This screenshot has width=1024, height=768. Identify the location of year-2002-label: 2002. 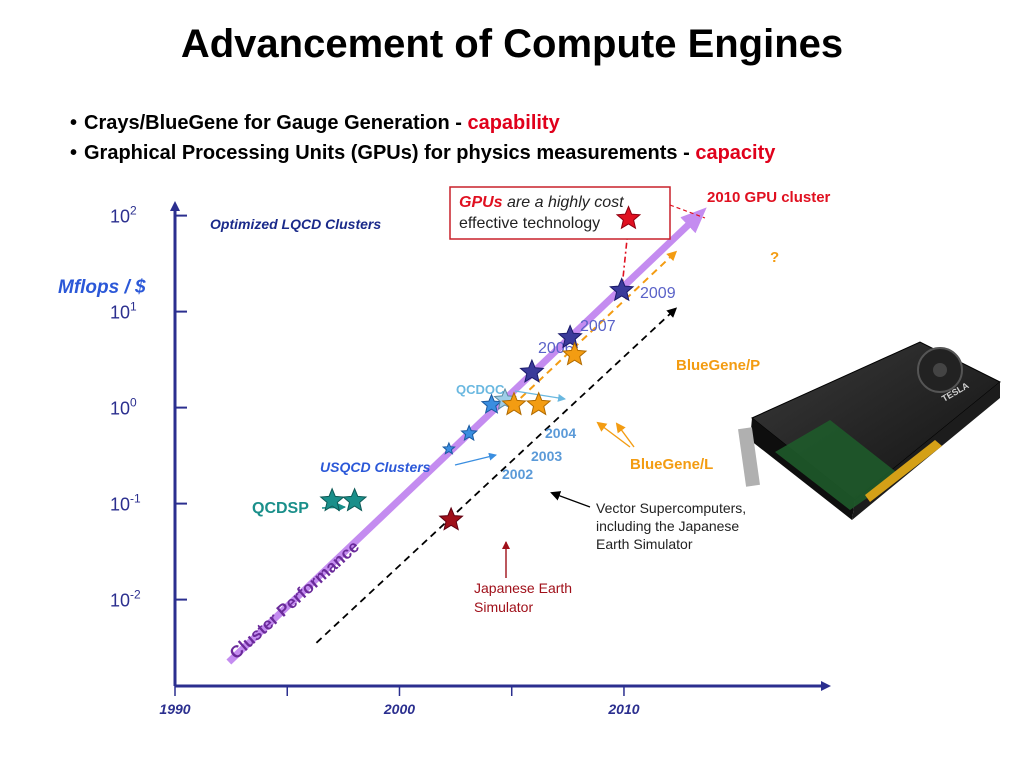
(517, 474).